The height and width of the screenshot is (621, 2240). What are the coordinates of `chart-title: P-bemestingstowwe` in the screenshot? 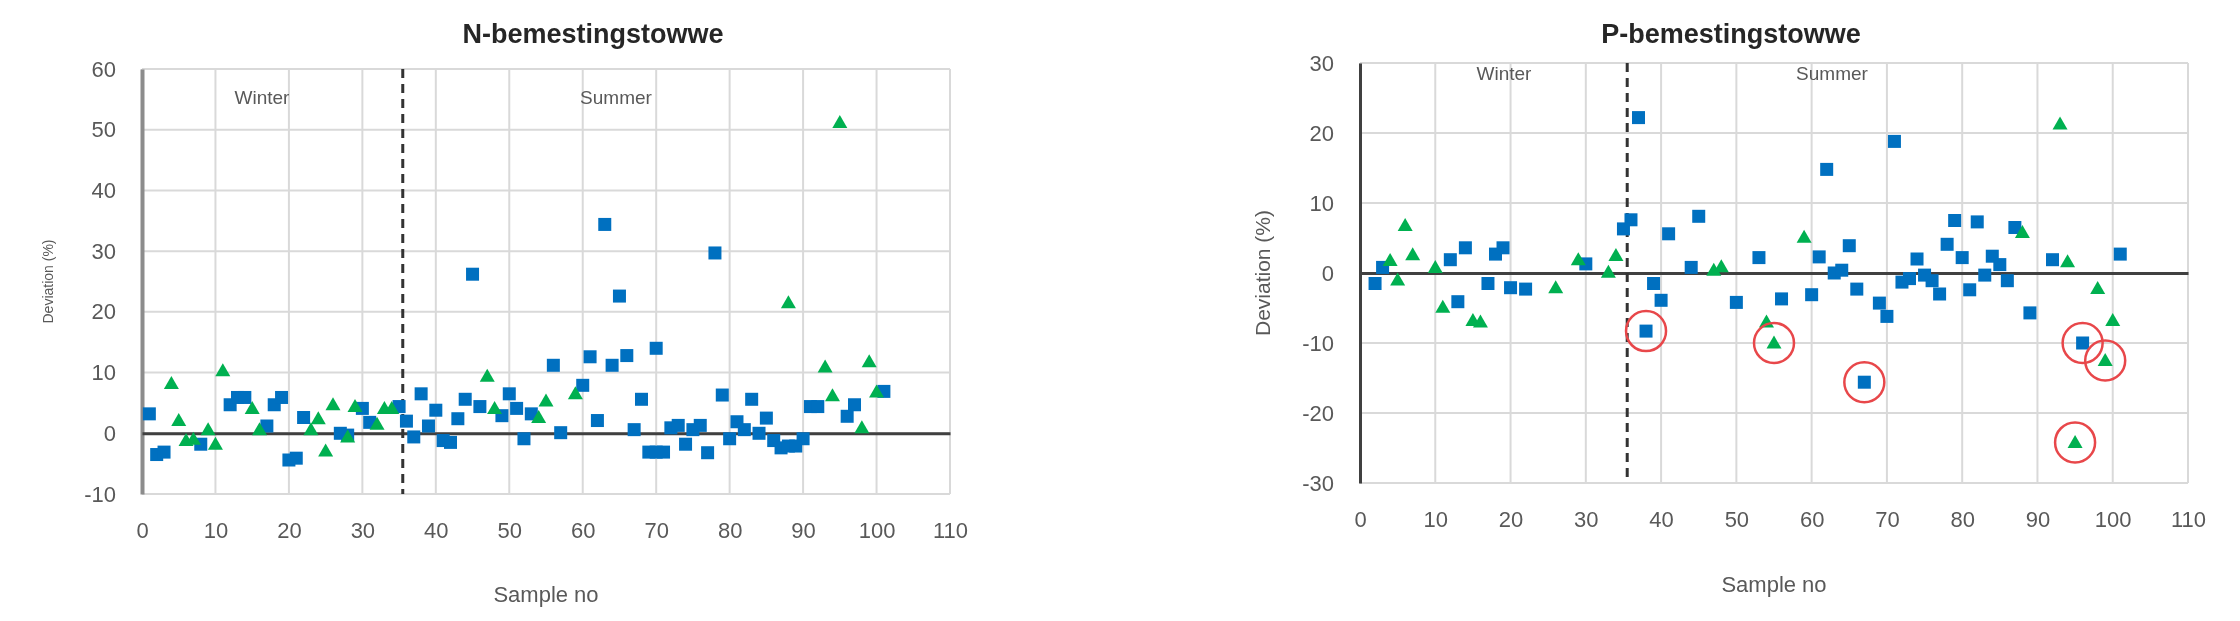 It's located at (1731, 34).